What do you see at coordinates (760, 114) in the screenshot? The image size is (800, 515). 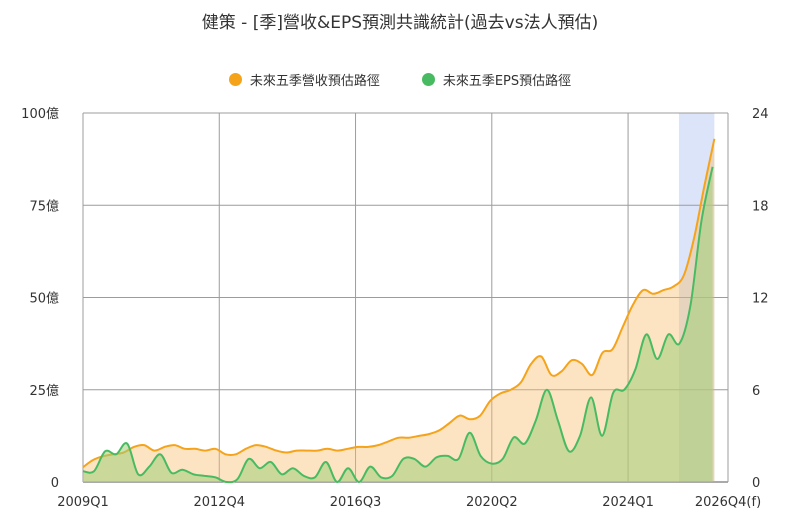 I see `y-right-tick-label: 24` at bounding box center [760, 114].